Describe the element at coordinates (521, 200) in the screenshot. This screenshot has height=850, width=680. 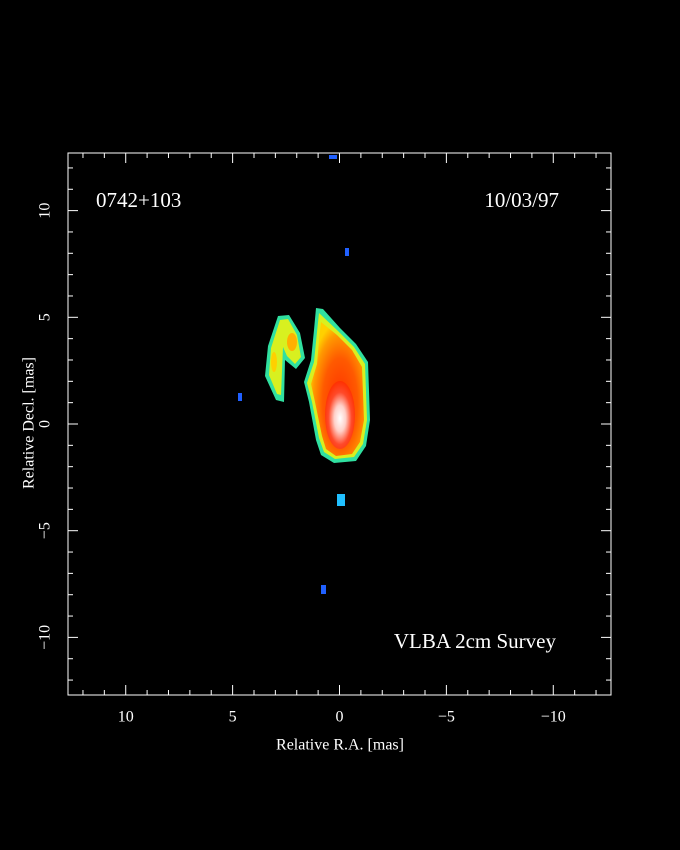
I see `observation-date: 10/03/97` at that location.